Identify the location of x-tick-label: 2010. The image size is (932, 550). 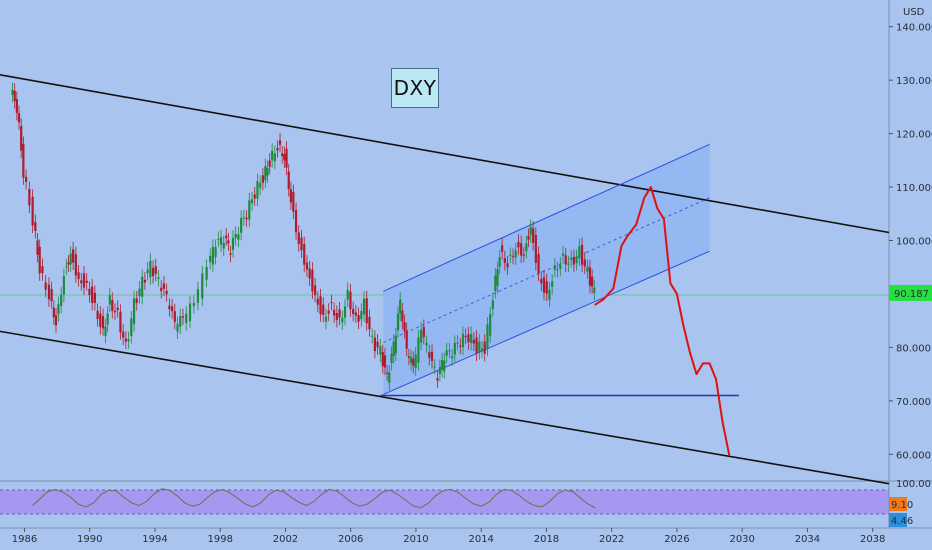
(415, 539).